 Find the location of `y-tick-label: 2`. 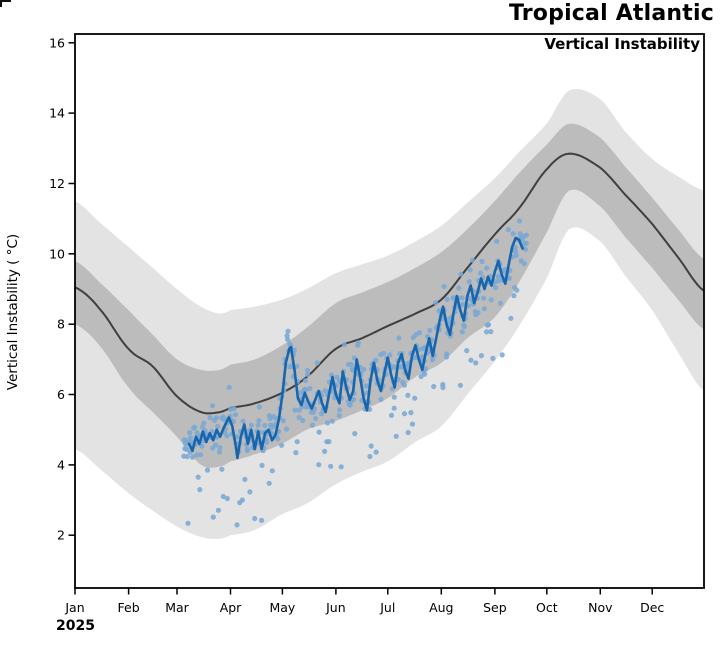

y-tick-label: 2 is located at coordinates (61, 535).